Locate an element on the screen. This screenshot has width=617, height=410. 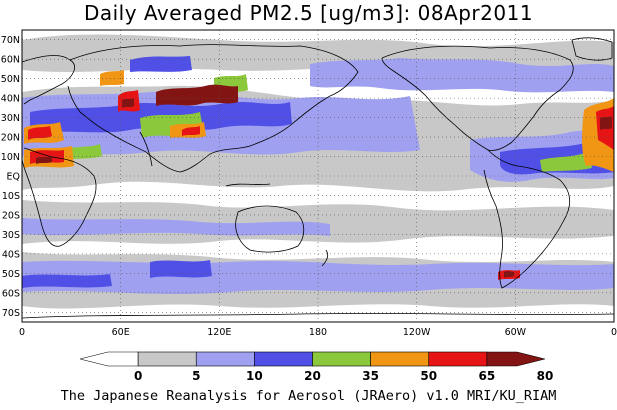
lat-tick-label: 10N is located at coordinates (10, 157).